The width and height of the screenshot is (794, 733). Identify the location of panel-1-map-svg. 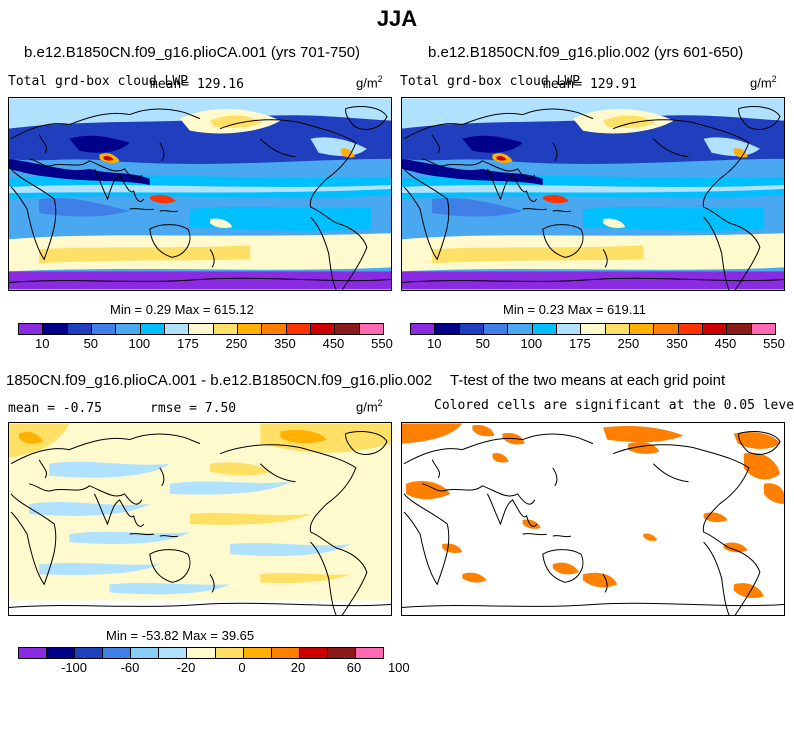
(200, 194).